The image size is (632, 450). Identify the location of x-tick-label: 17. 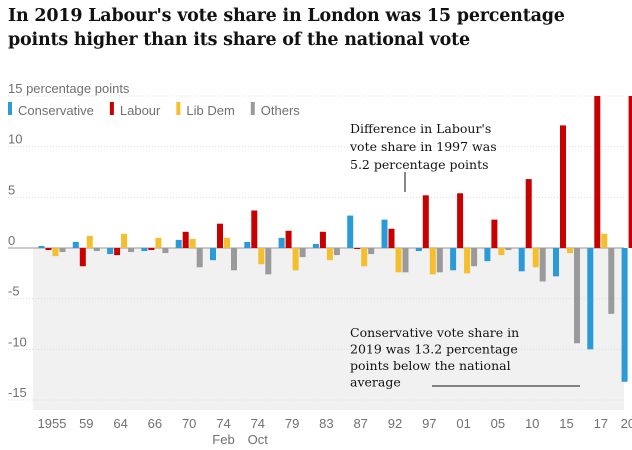
(601, 423).